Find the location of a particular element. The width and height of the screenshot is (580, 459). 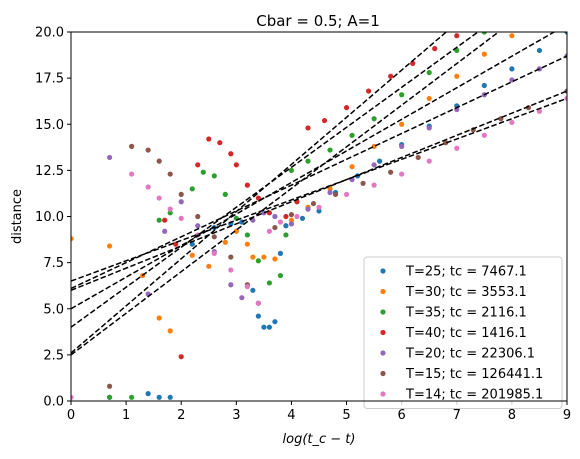

x-tick-label: 7 is located at coordinates (457, 415).